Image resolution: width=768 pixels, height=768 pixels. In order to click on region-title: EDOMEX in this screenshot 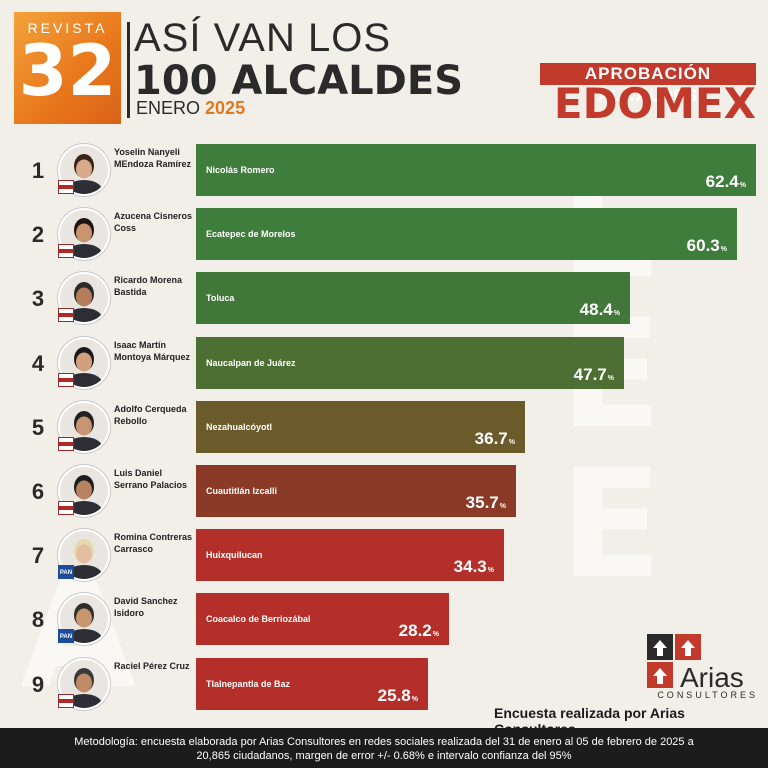, I will do `click(654, 103)`.